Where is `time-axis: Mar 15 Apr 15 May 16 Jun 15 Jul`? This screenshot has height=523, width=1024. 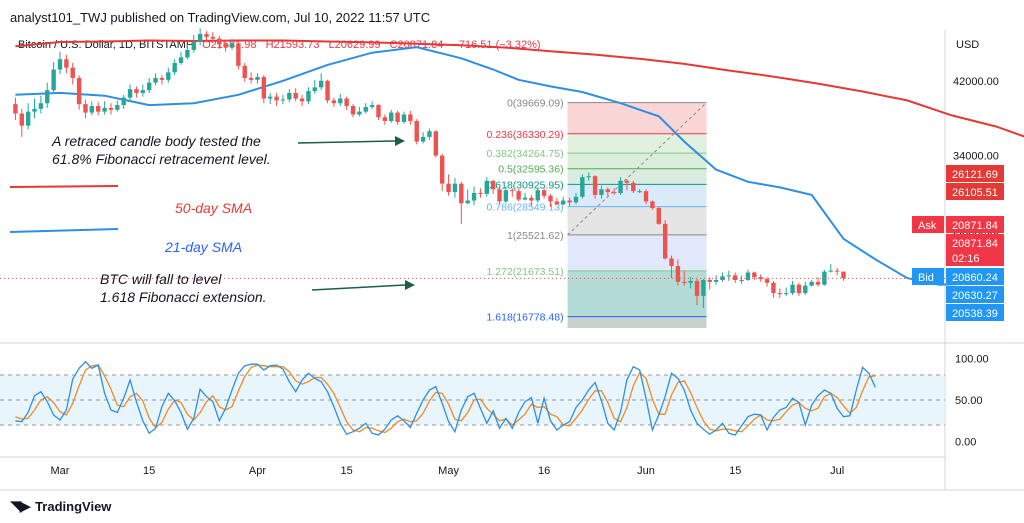
time-axis: Mar 15 Apr 15 May 16 Jun 15 Jul is located at coordinates (448, 471).